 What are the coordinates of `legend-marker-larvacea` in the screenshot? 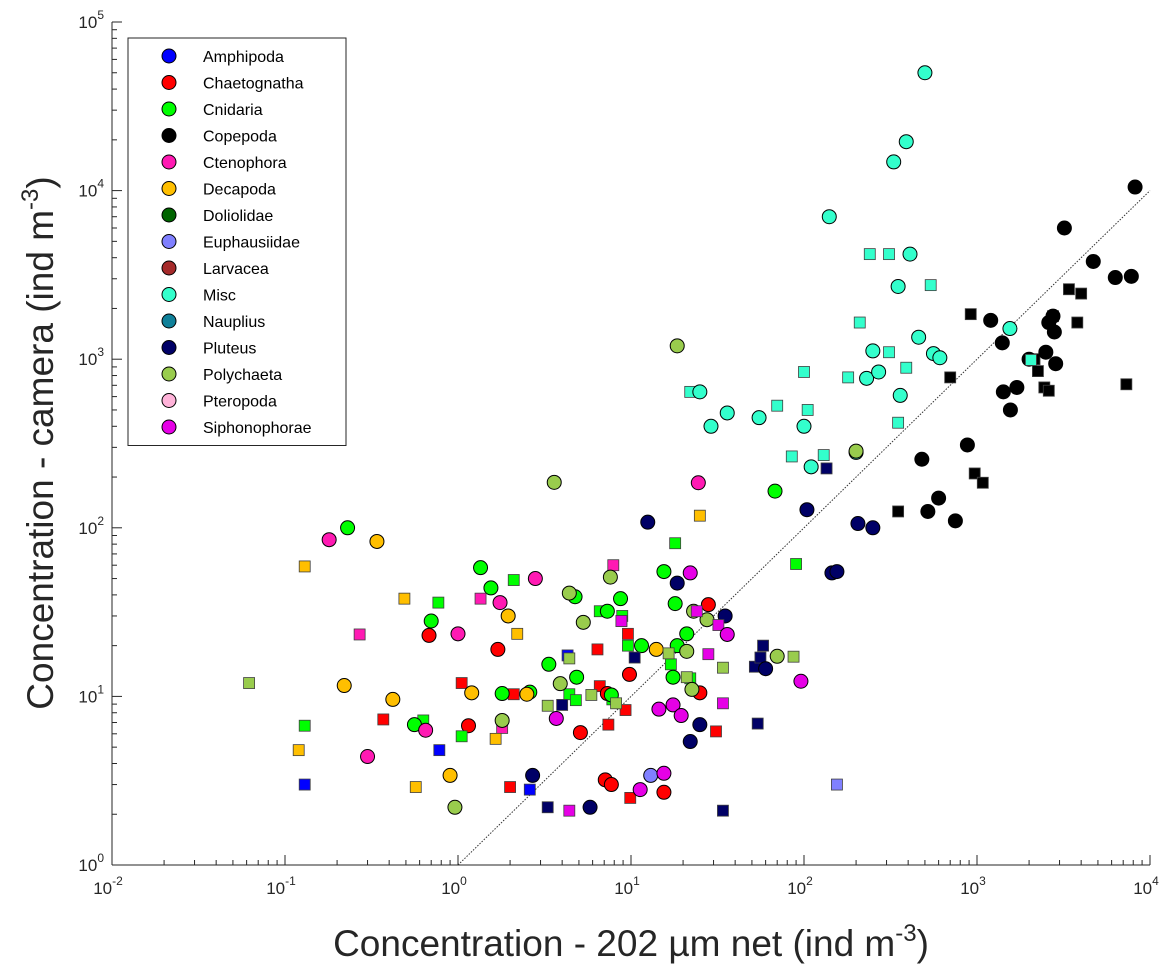 It's located at (169, 268).